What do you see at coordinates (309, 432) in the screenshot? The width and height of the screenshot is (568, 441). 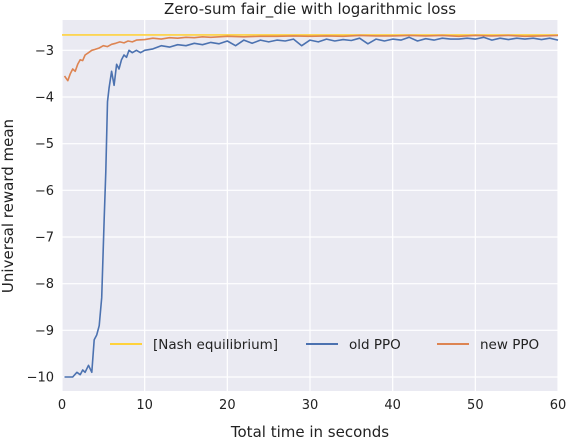 I see `x-axis-label: Total time in seconds` at bounding box center [309, 432].